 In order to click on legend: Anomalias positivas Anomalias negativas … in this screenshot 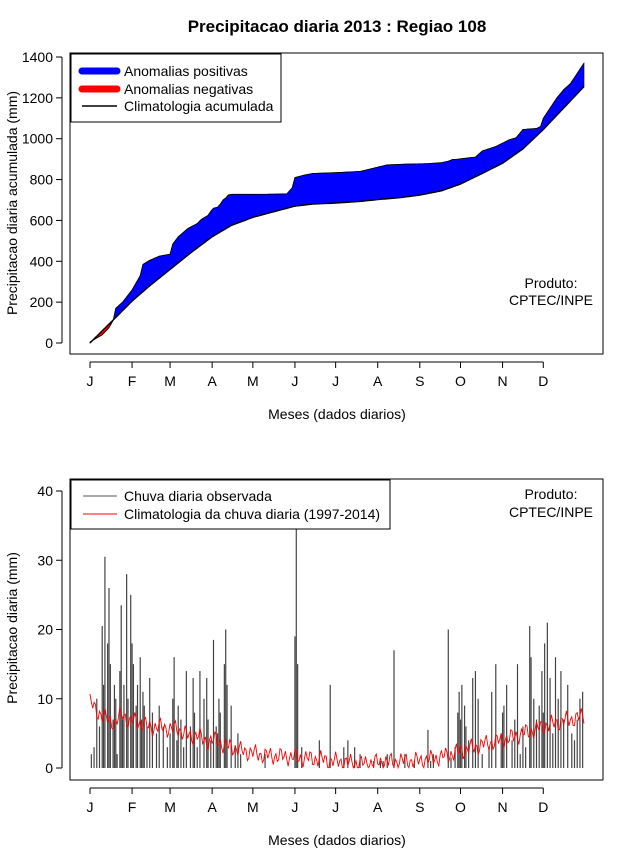, I will do `click(176, 88)`.